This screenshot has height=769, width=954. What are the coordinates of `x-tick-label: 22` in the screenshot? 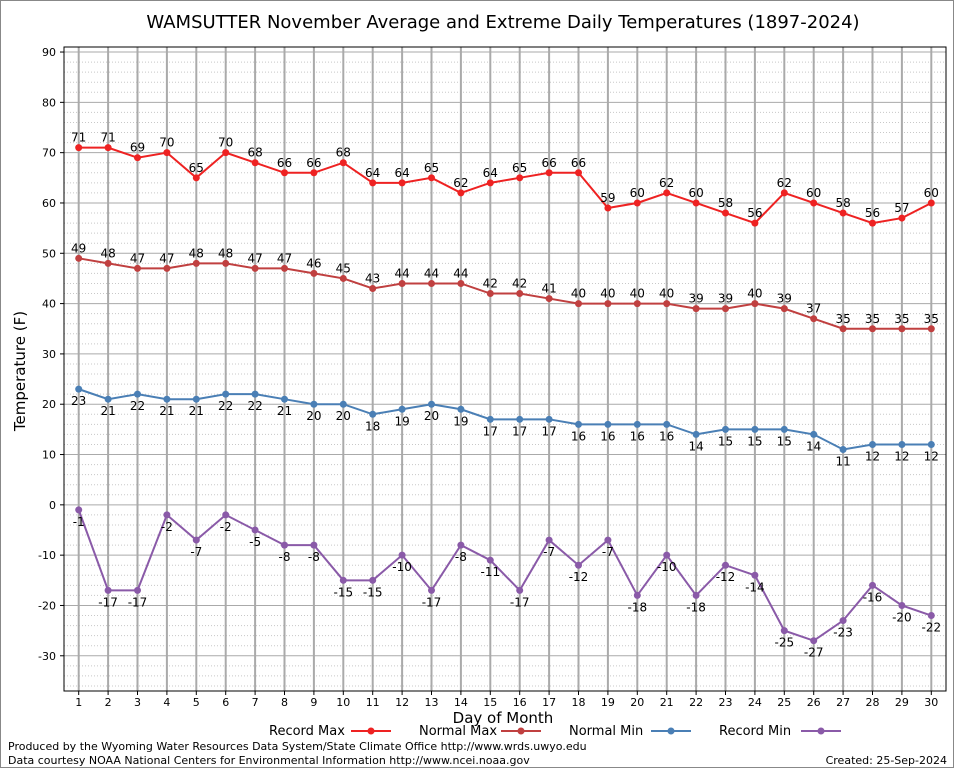 It's located at (696, 702).